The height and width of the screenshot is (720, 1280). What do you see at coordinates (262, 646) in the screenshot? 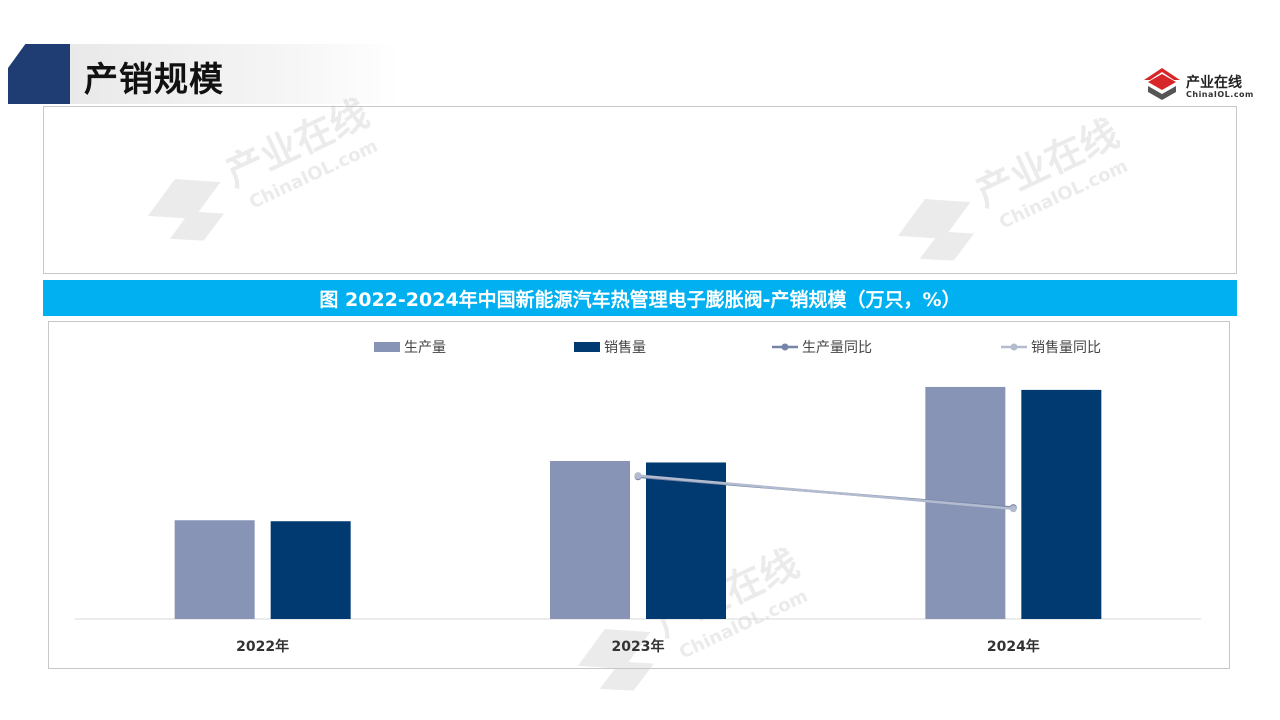
I see `x-tick-label: 2022年` at bounding box center [262, 646].